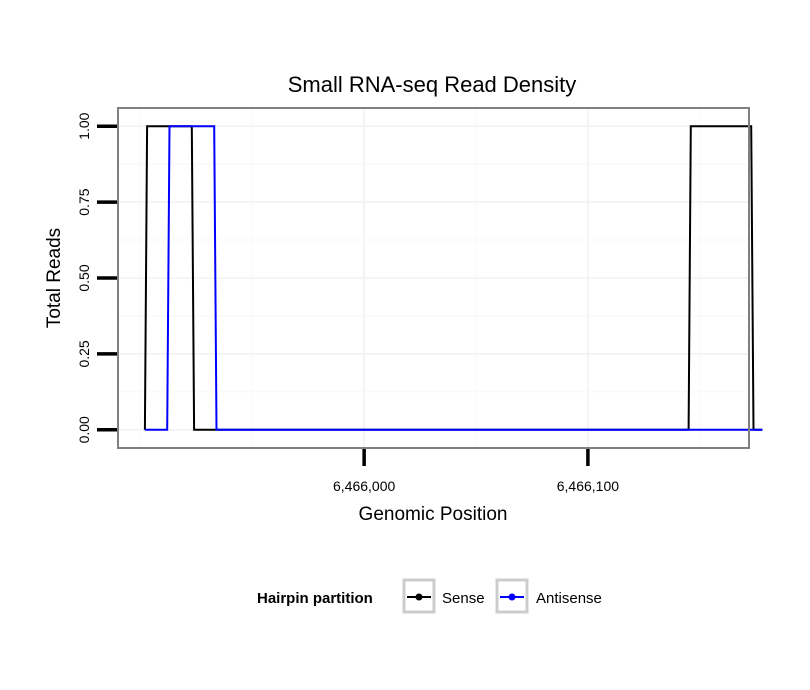  Describe the element at coordinates (433, 514) in the screenshot. I see `x-axis-title: Genomic Position` at that location.